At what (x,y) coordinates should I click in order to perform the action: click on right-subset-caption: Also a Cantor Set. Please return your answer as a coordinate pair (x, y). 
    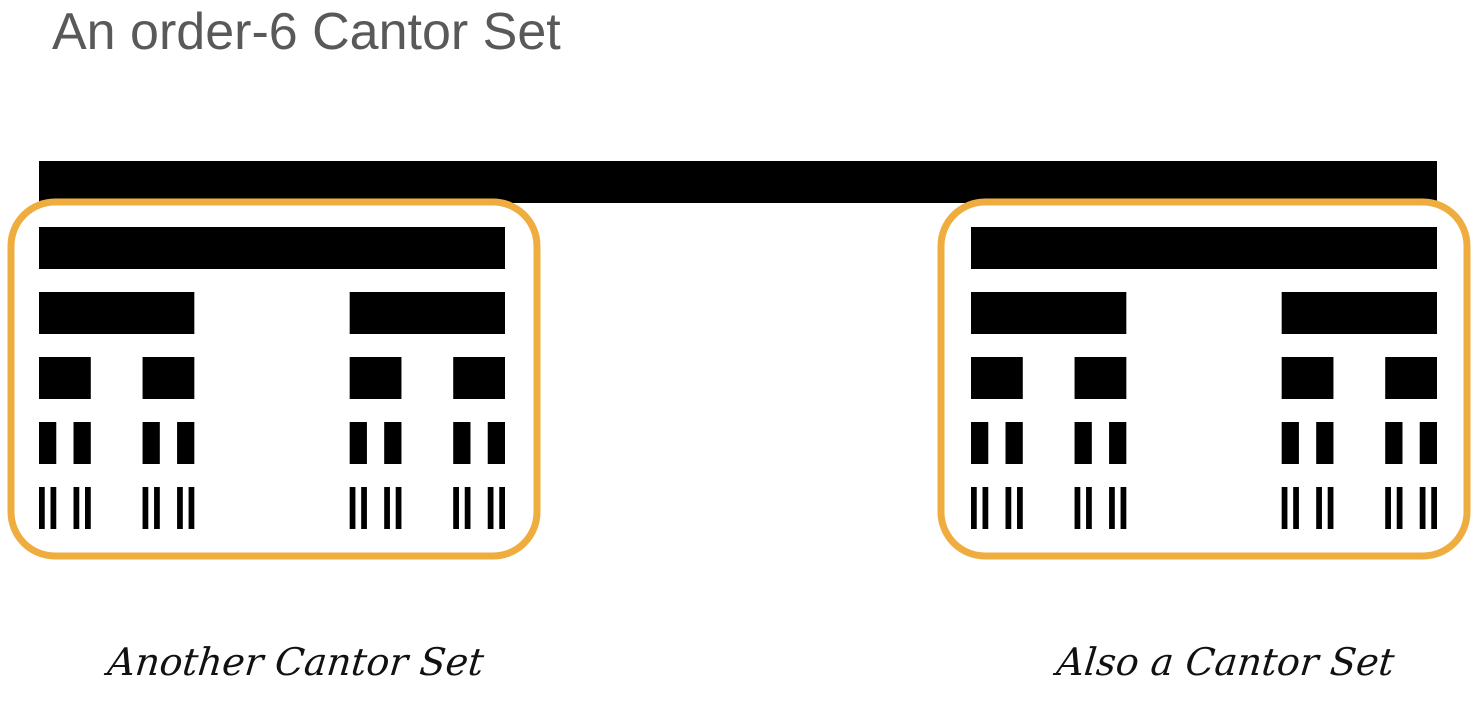
    Looking at the image, I should click on (1225, 662).